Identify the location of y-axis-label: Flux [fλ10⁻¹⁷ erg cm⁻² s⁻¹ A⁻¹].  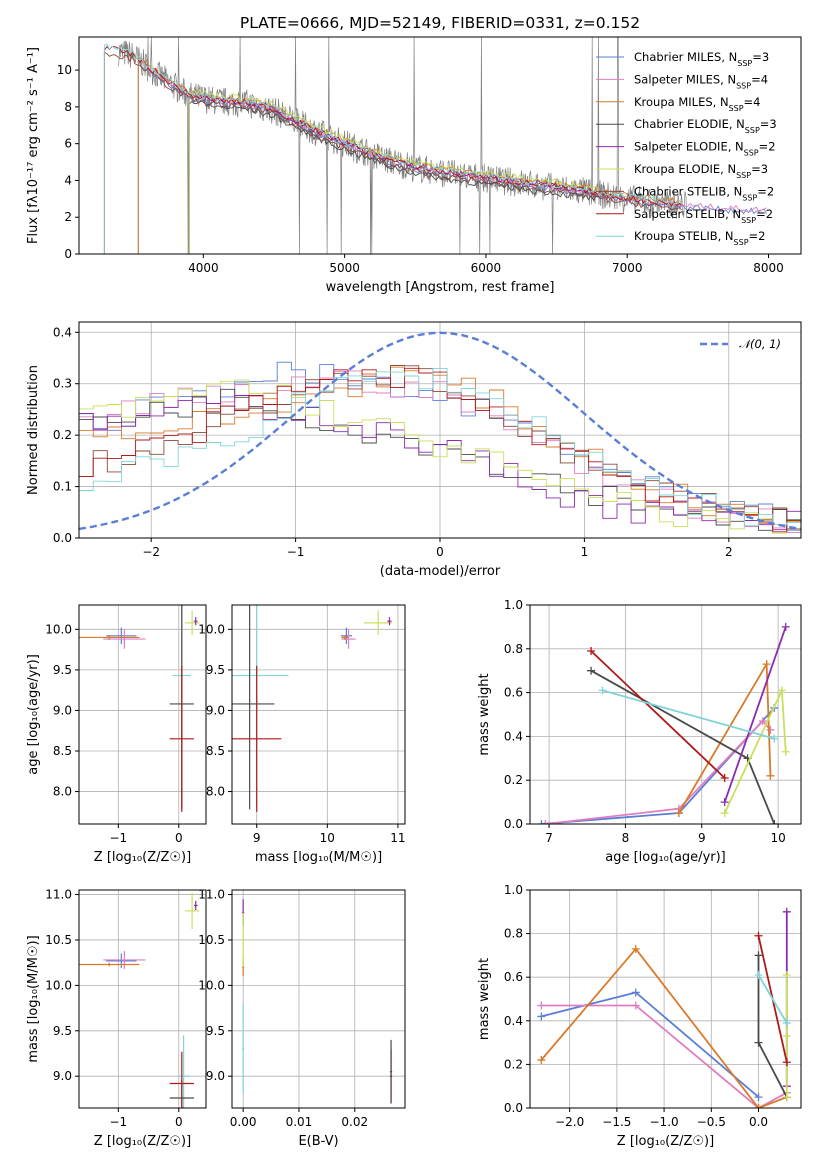
(33, 145).